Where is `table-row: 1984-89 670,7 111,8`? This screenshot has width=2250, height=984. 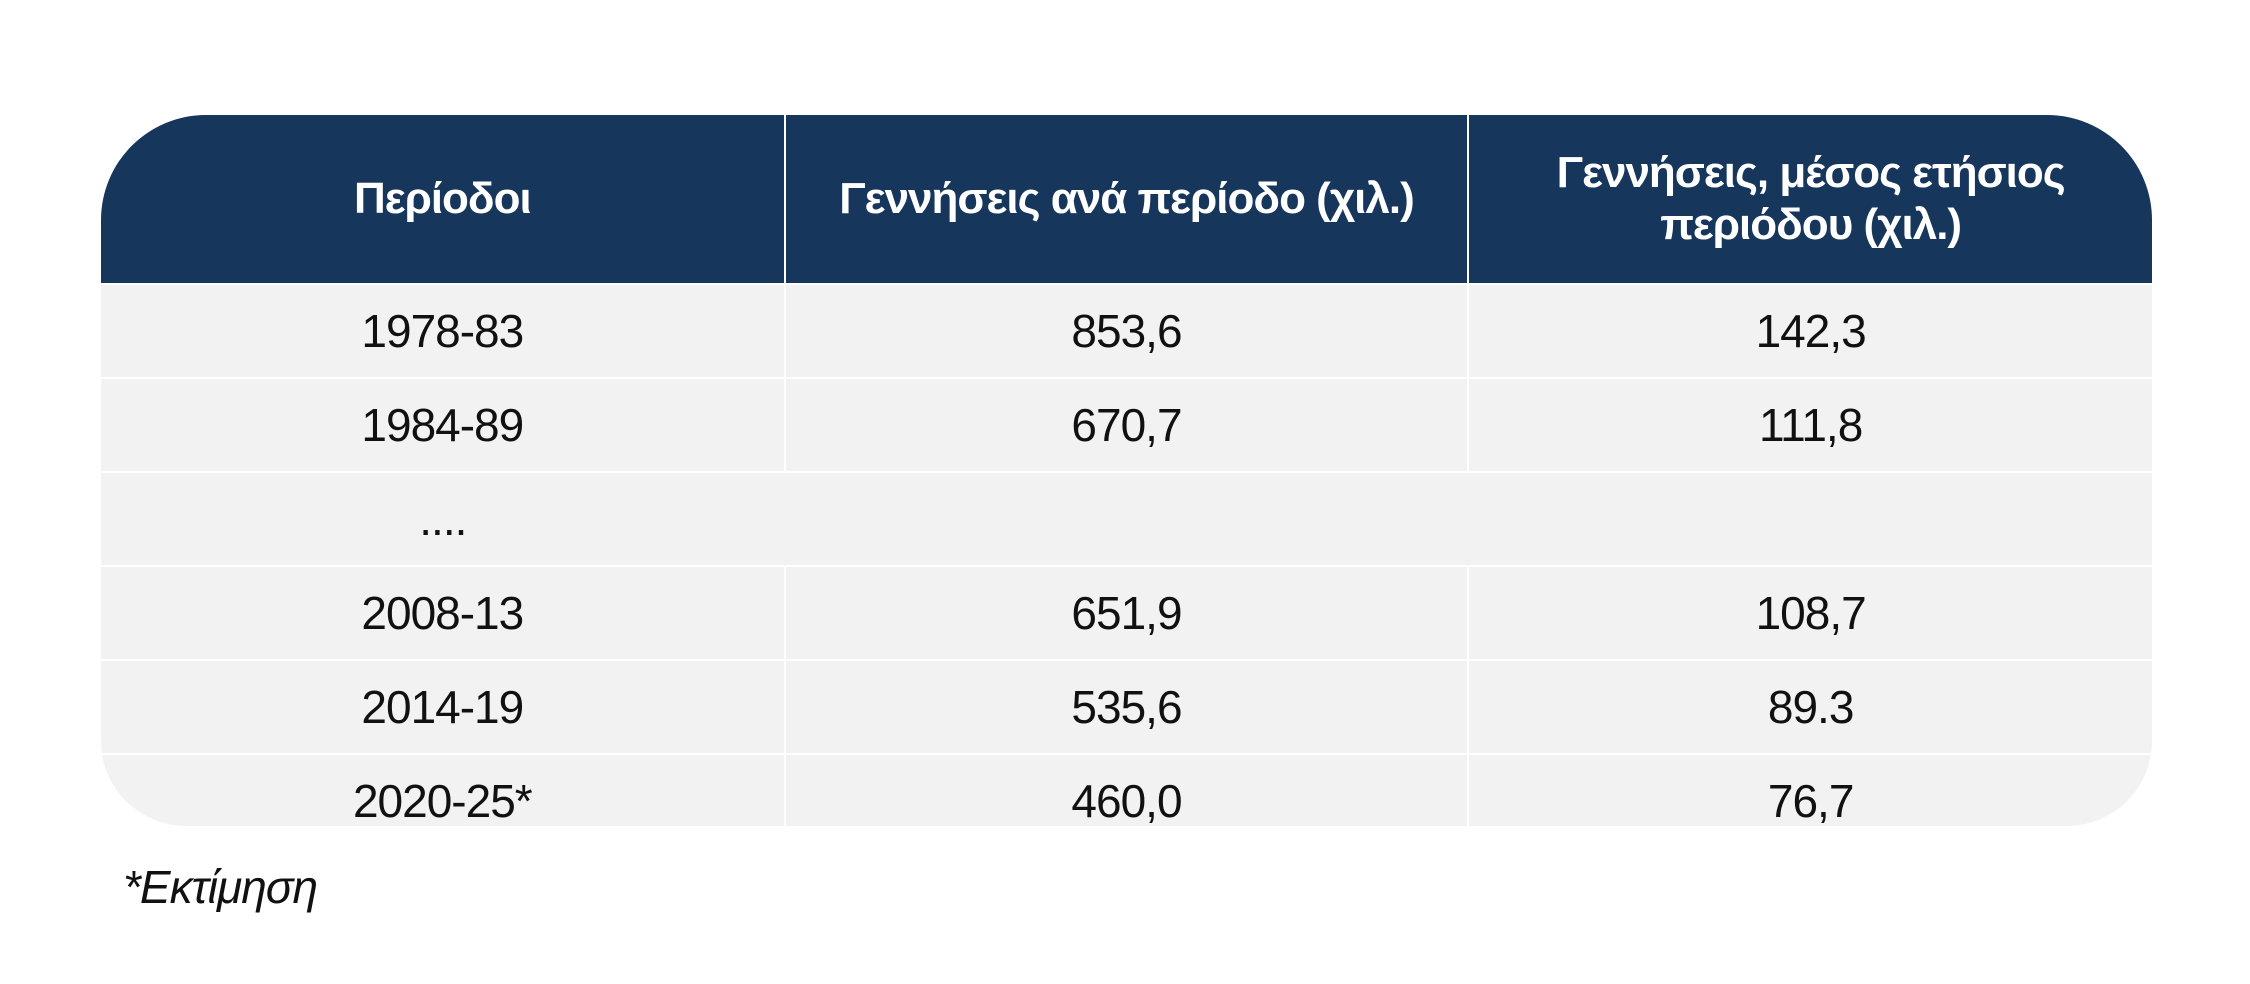 table-row: 1984-89 670,7 111,8 is located at coordinates (1126, 424).